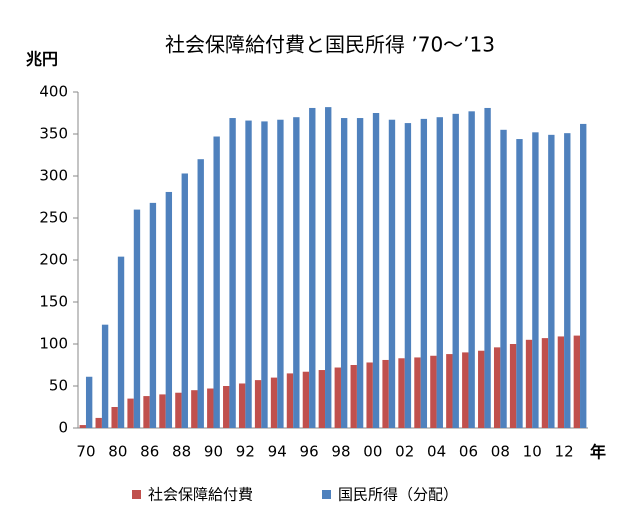 The width and height of the screenshot is (623, 531). What do you see at coordinates (149, 452) in the screenshot?
I see `x-tick-label: 86` at bounding box center [149, 452].